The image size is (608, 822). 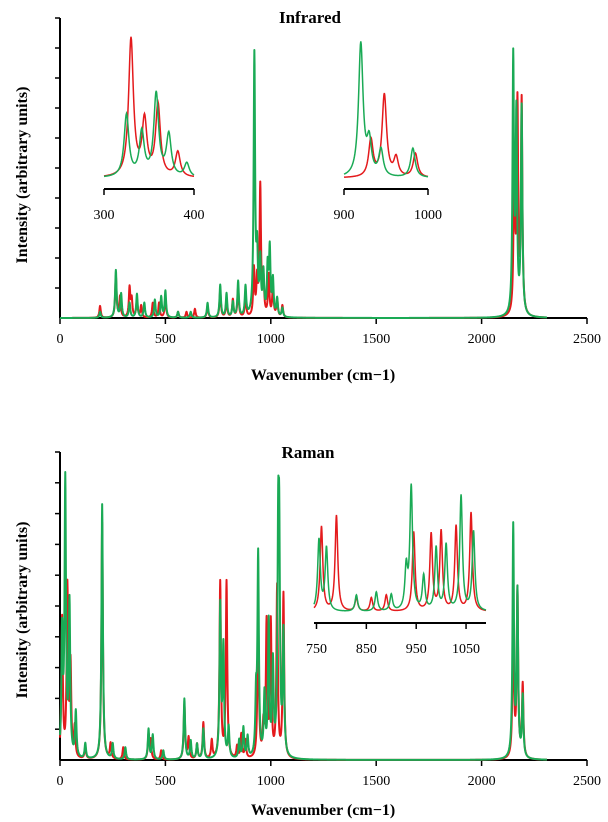 I want to click on raman-ylabel: Intensity (arbitrary units), so click(x=22, y=610).